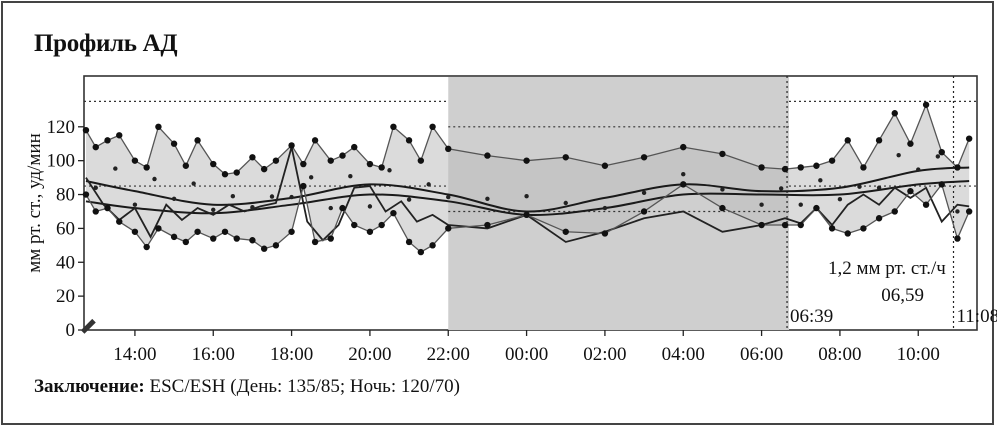  Describe the element at coordinates (61, 161) in the screenshot. I see `y-tick-label: 100` at that location.